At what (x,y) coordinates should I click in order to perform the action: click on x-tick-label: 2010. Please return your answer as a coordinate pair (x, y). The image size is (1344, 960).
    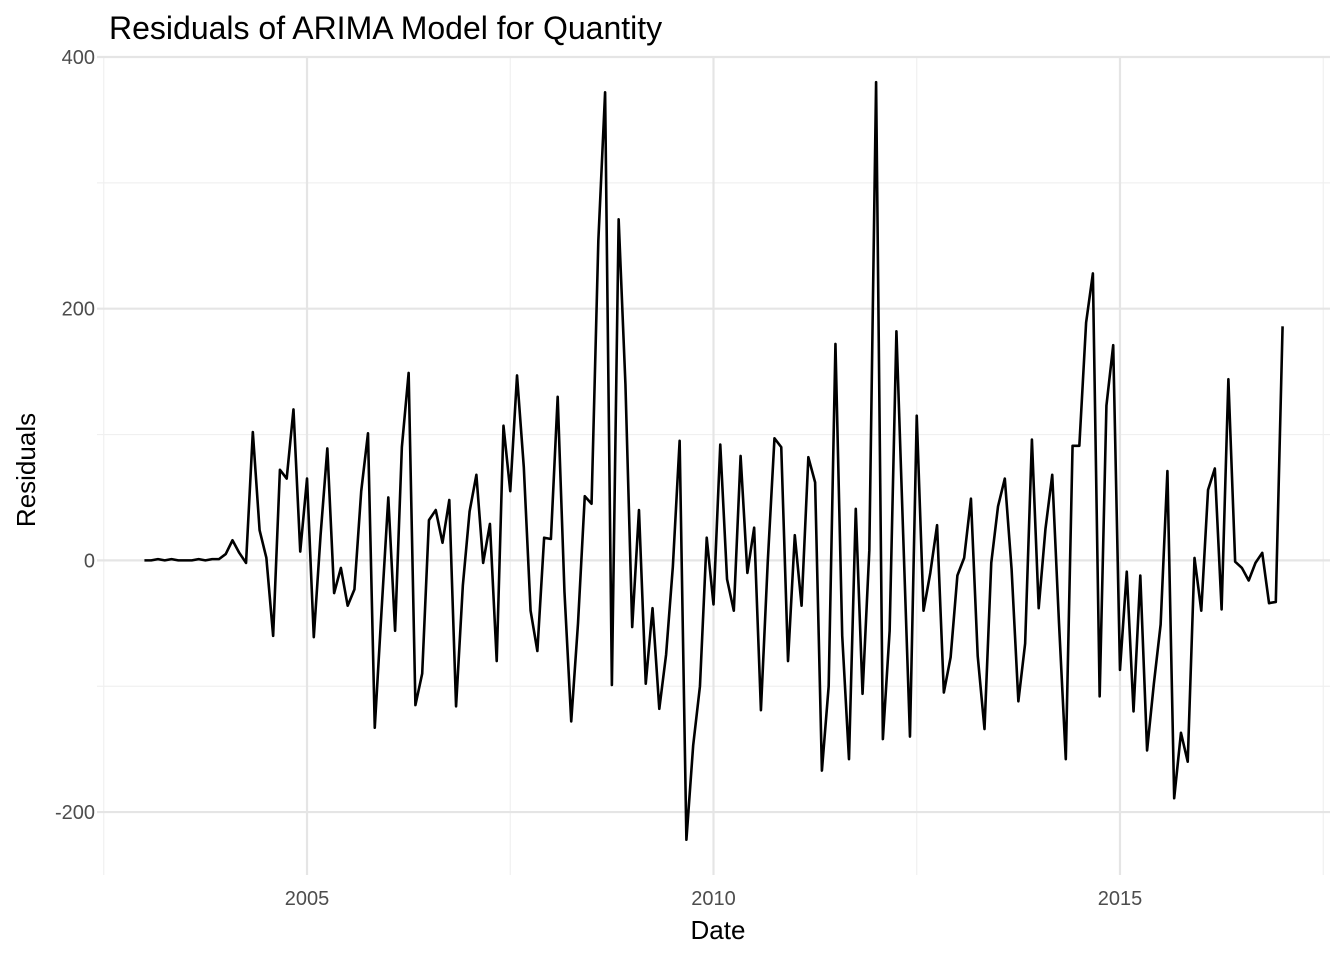
    Looking at the image, I should click on (713, 899).